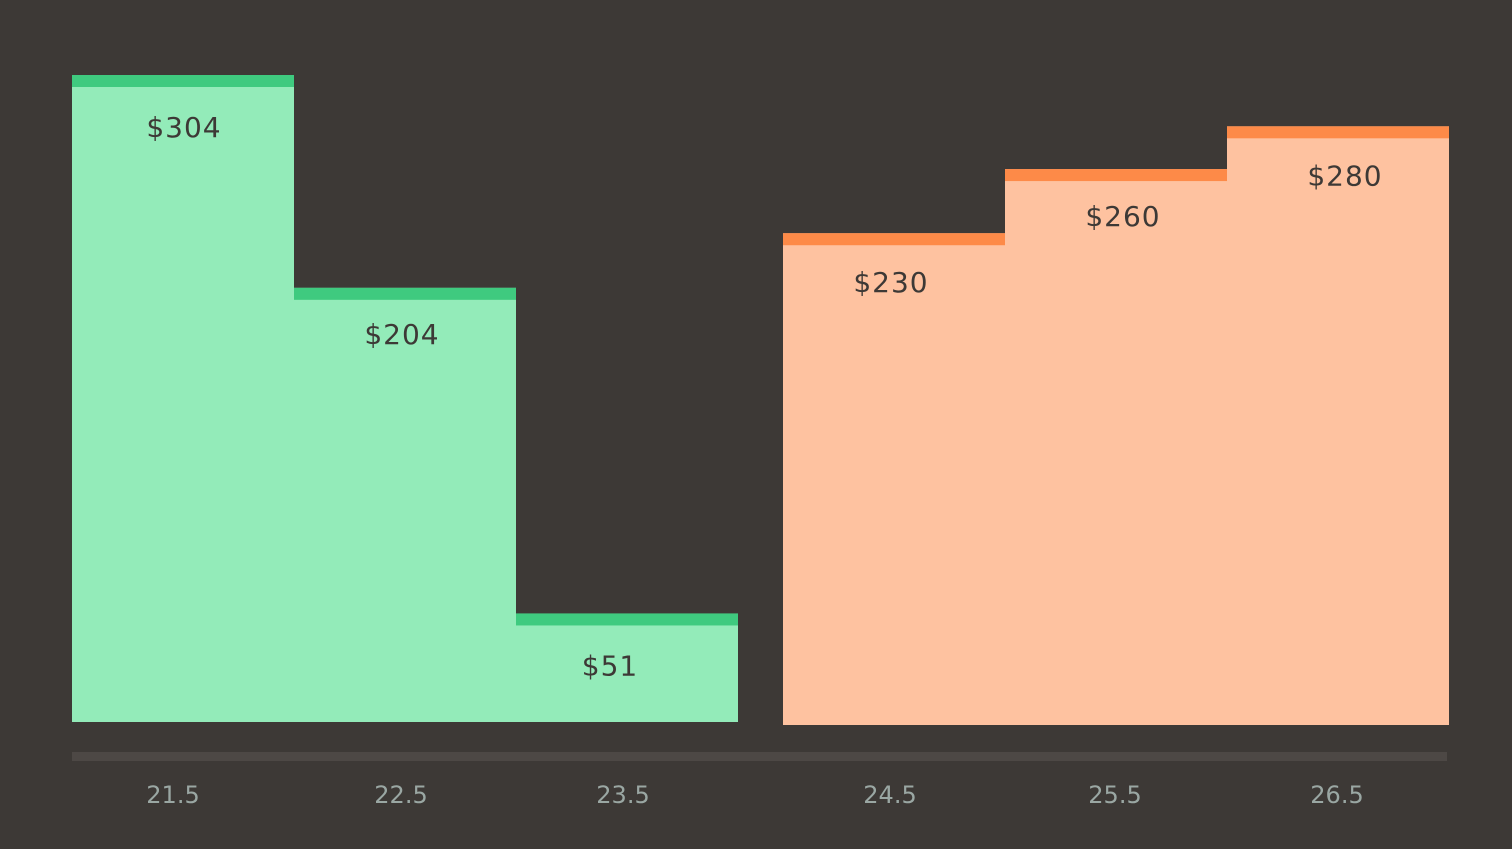 The image size is (1512, 849). Describe the element at coordinates (889, 795) in the screenshot. I see `x-tick-label-24.5: 24.5` at that location.